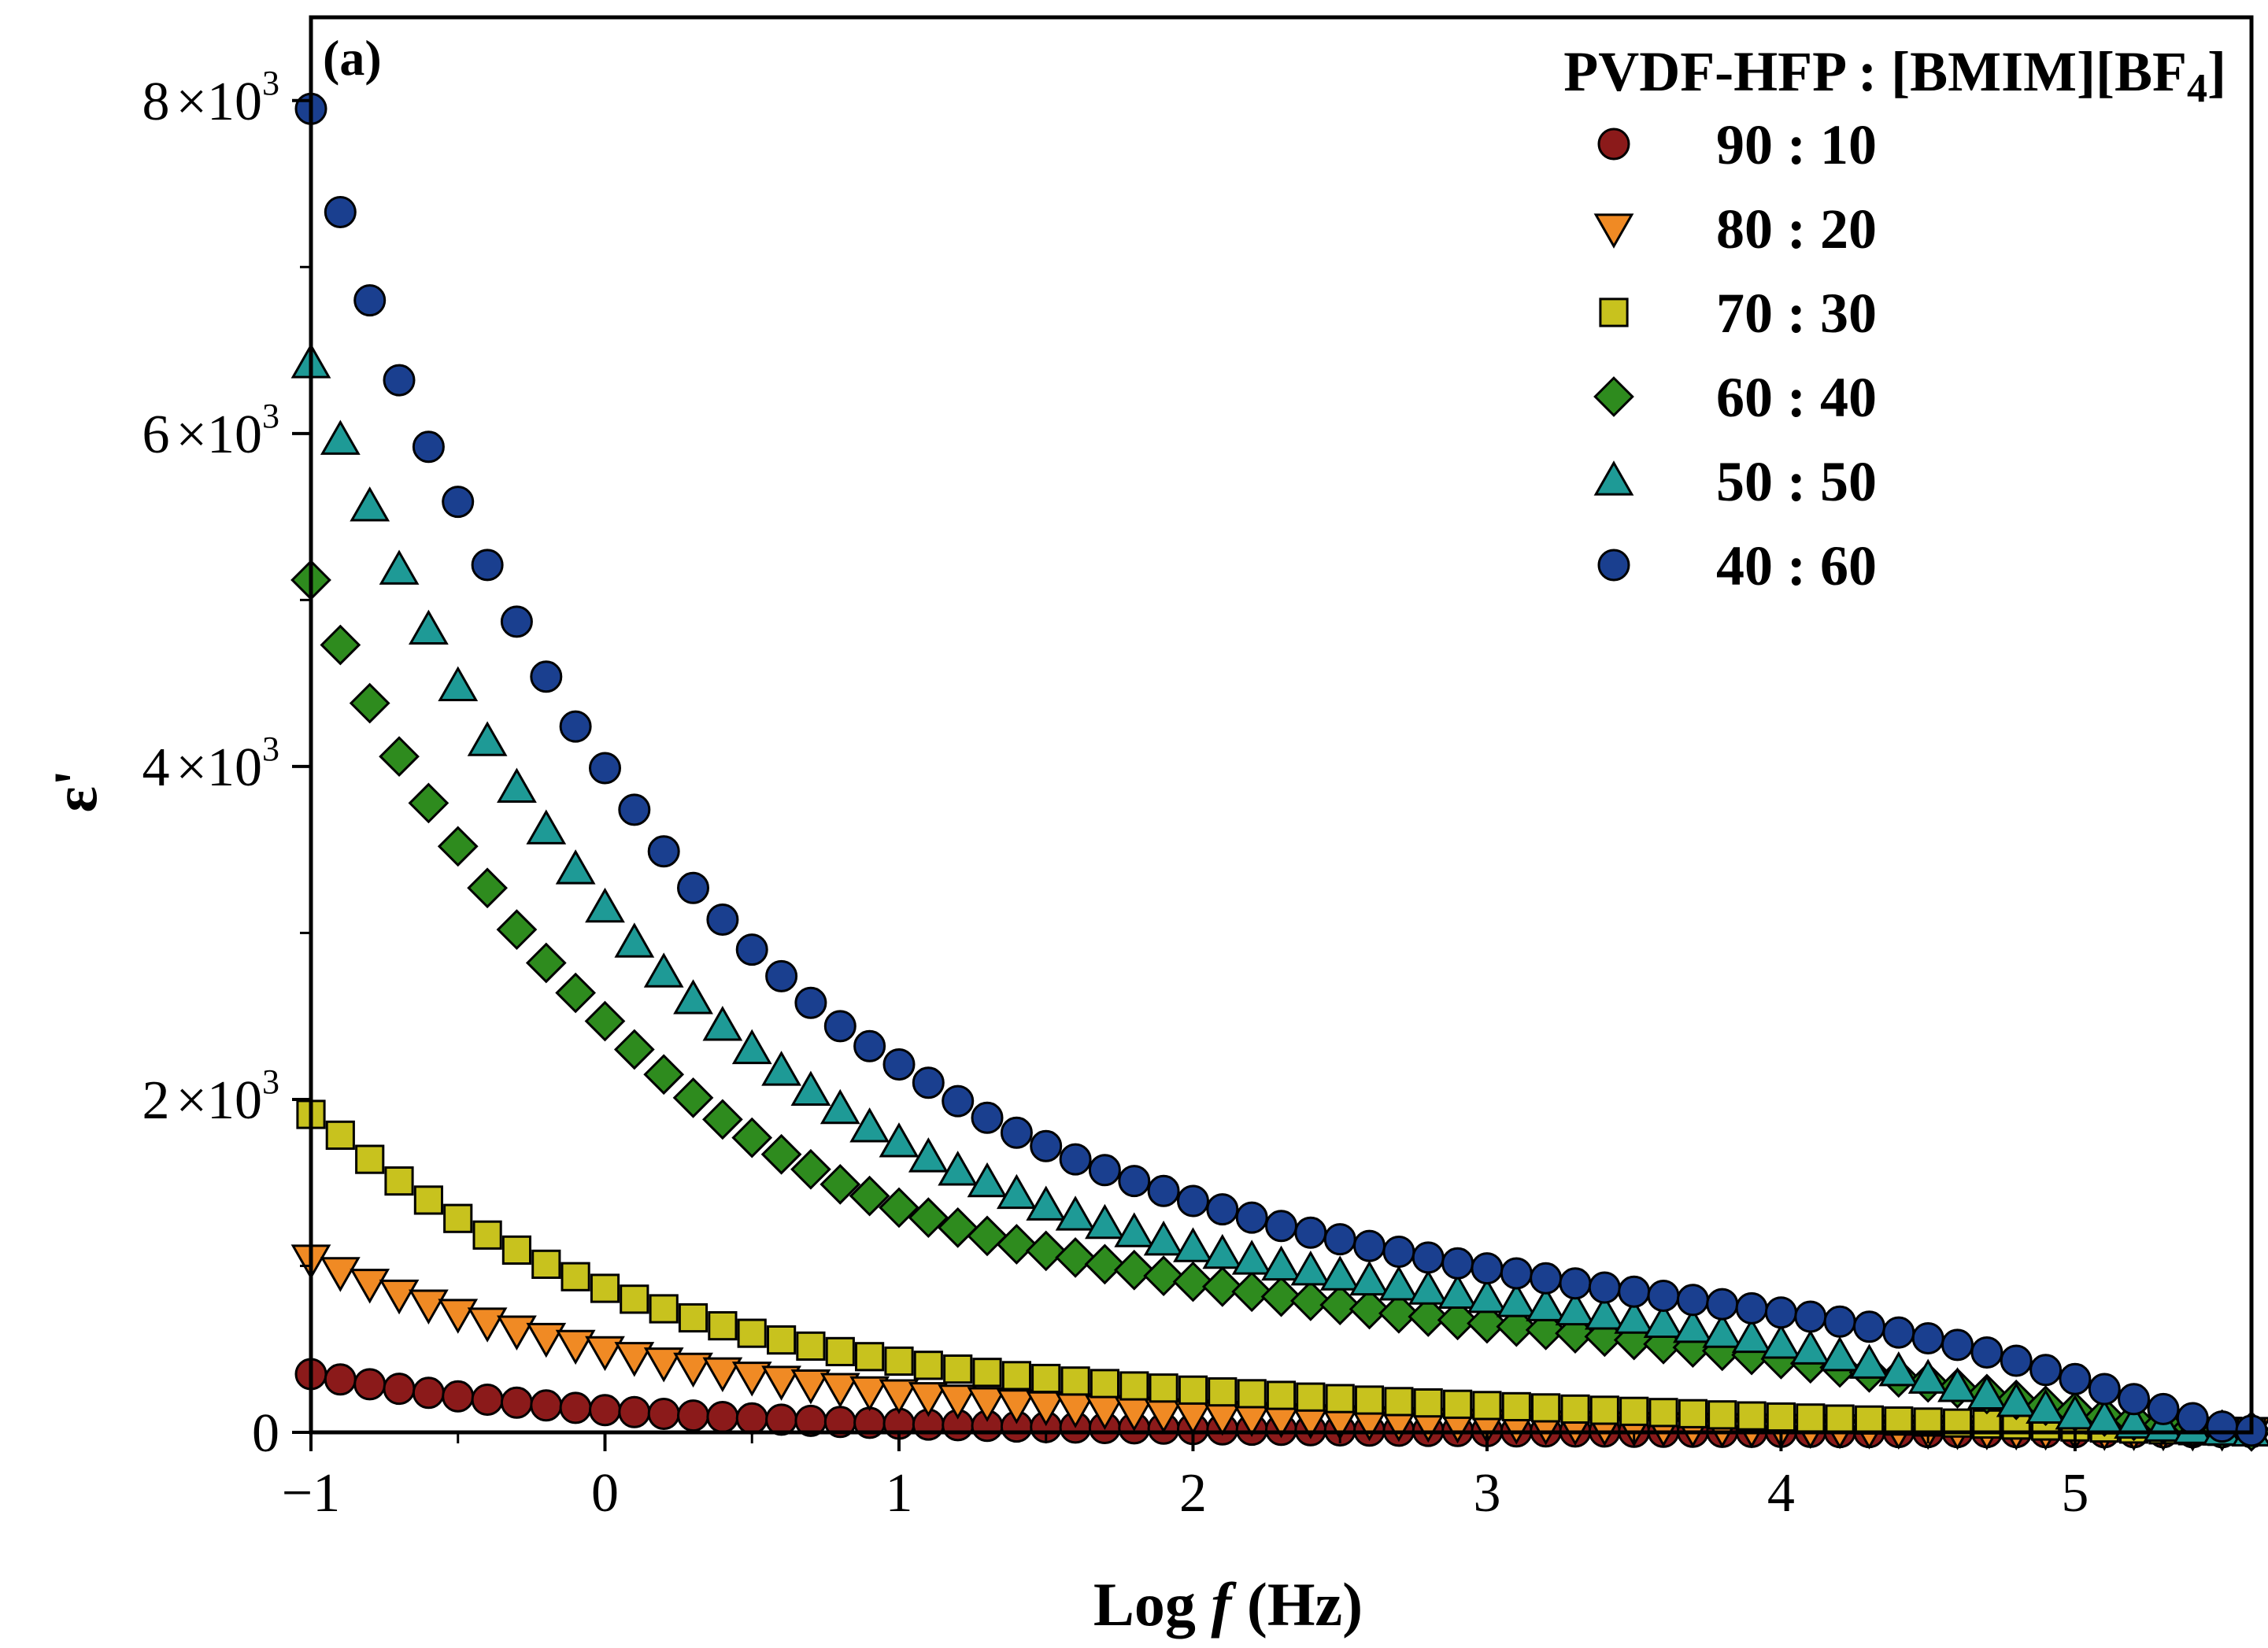 The image size is (2268, 1648). What do you see at coordinates (1735, 229) in the screenshot?
I see `legend-entry: 80 : 20` at bounding box center [1735, 229].